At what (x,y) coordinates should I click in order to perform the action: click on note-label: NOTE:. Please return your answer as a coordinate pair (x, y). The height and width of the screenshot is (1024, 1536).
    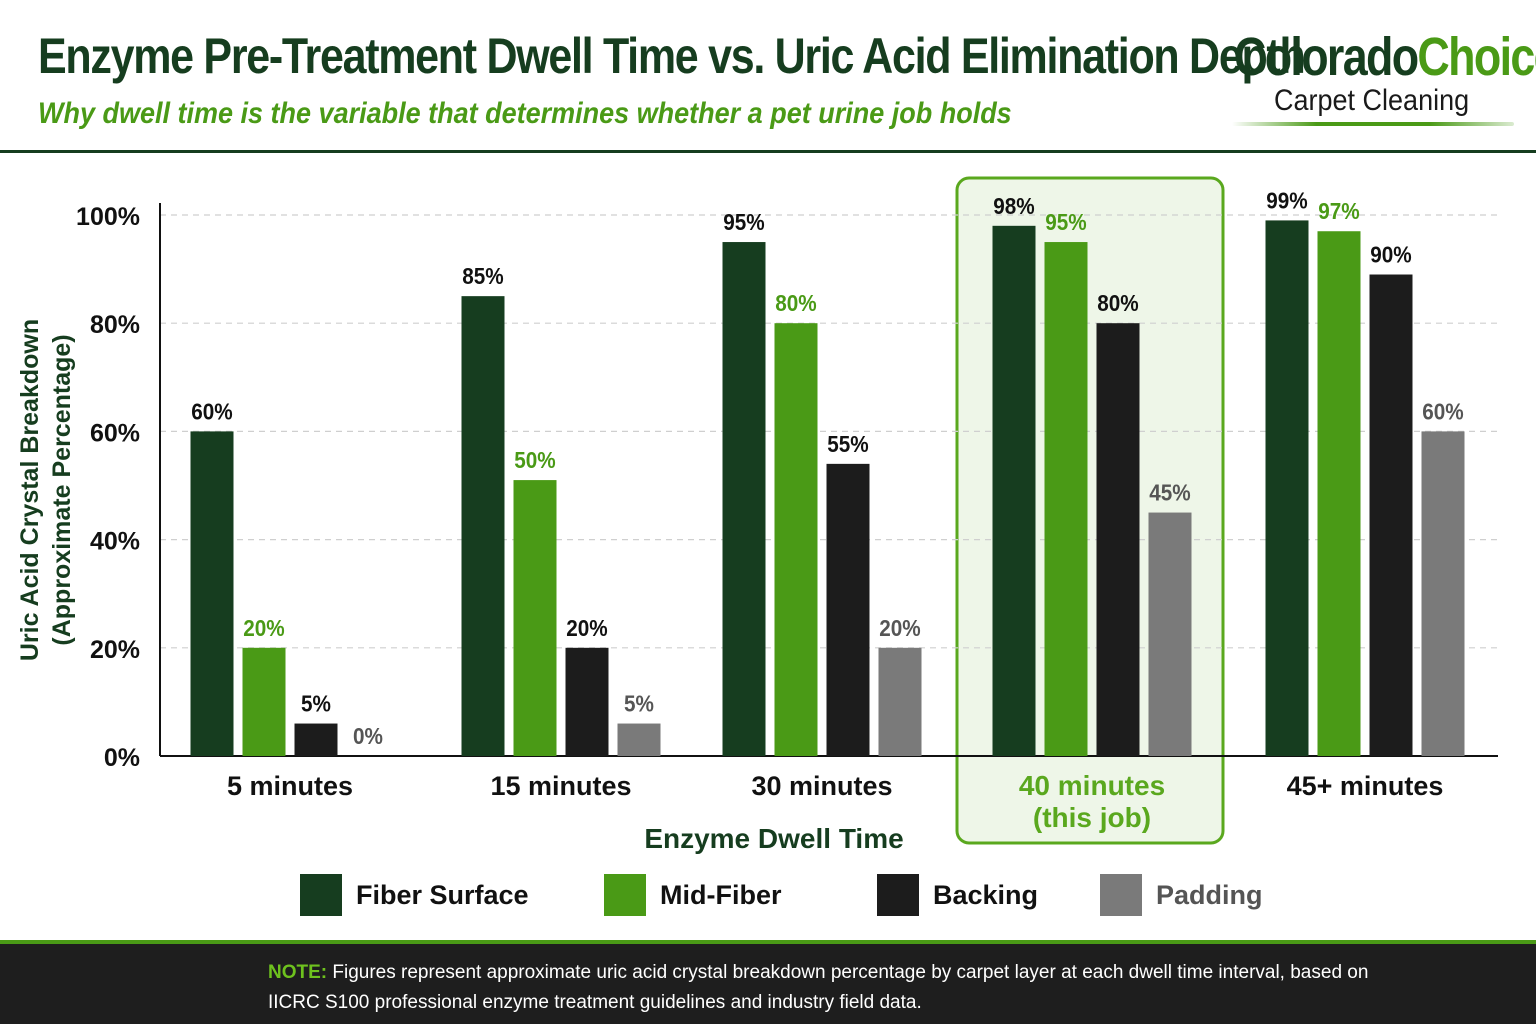
    Looking at the image, I should click on (298, 972).